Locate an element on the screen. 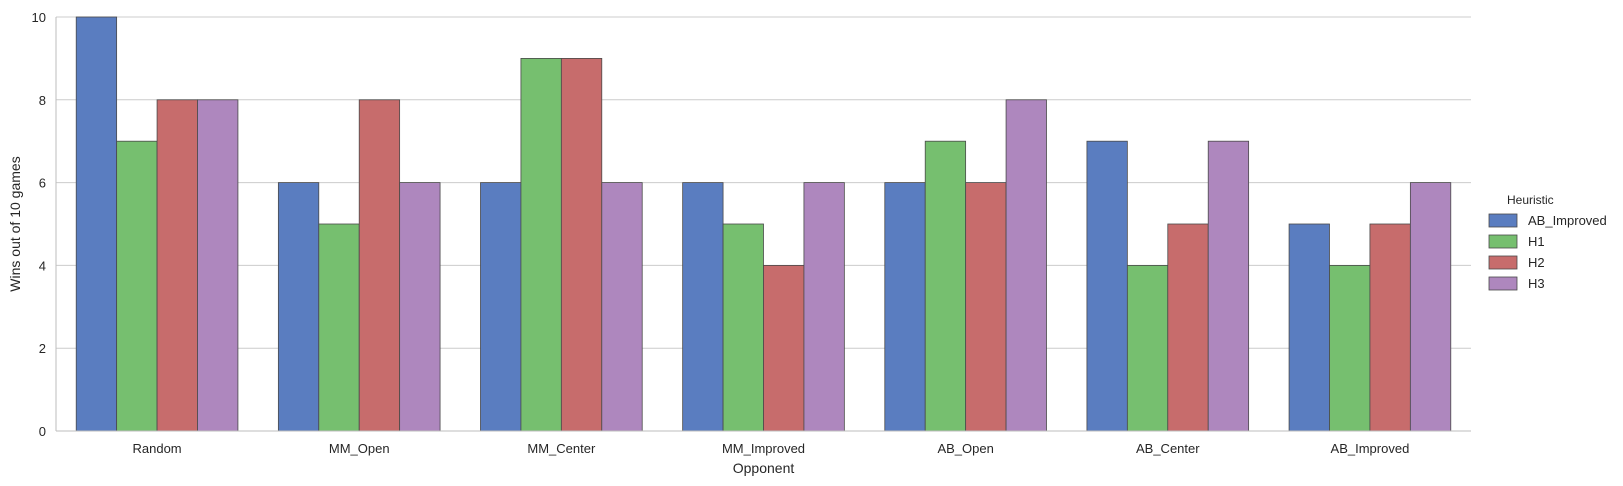 Image resolution: width=1623 pixels, height=486 pixels. bar-h2-mm-center is located at coordinates (581, 245).